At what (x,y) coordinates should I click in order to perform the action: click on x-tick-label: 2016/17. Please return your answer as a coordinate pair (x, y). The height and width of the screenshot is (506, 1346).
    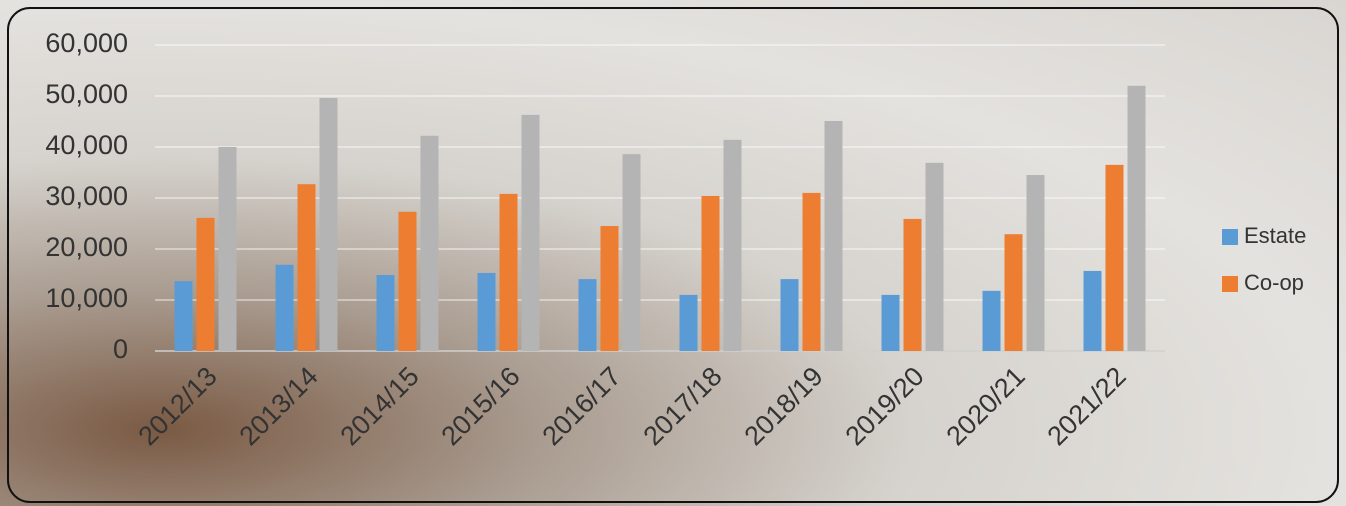
    Looking at the image, I should click on (582, 406).